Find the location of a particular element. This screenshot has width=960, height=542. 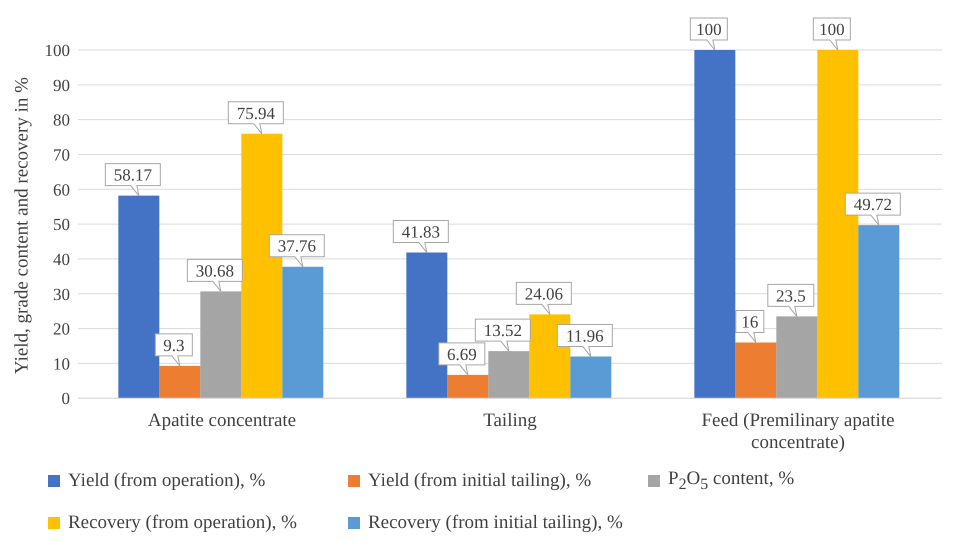

x-tick-label: Tailing is located at coordinates (510, 421).